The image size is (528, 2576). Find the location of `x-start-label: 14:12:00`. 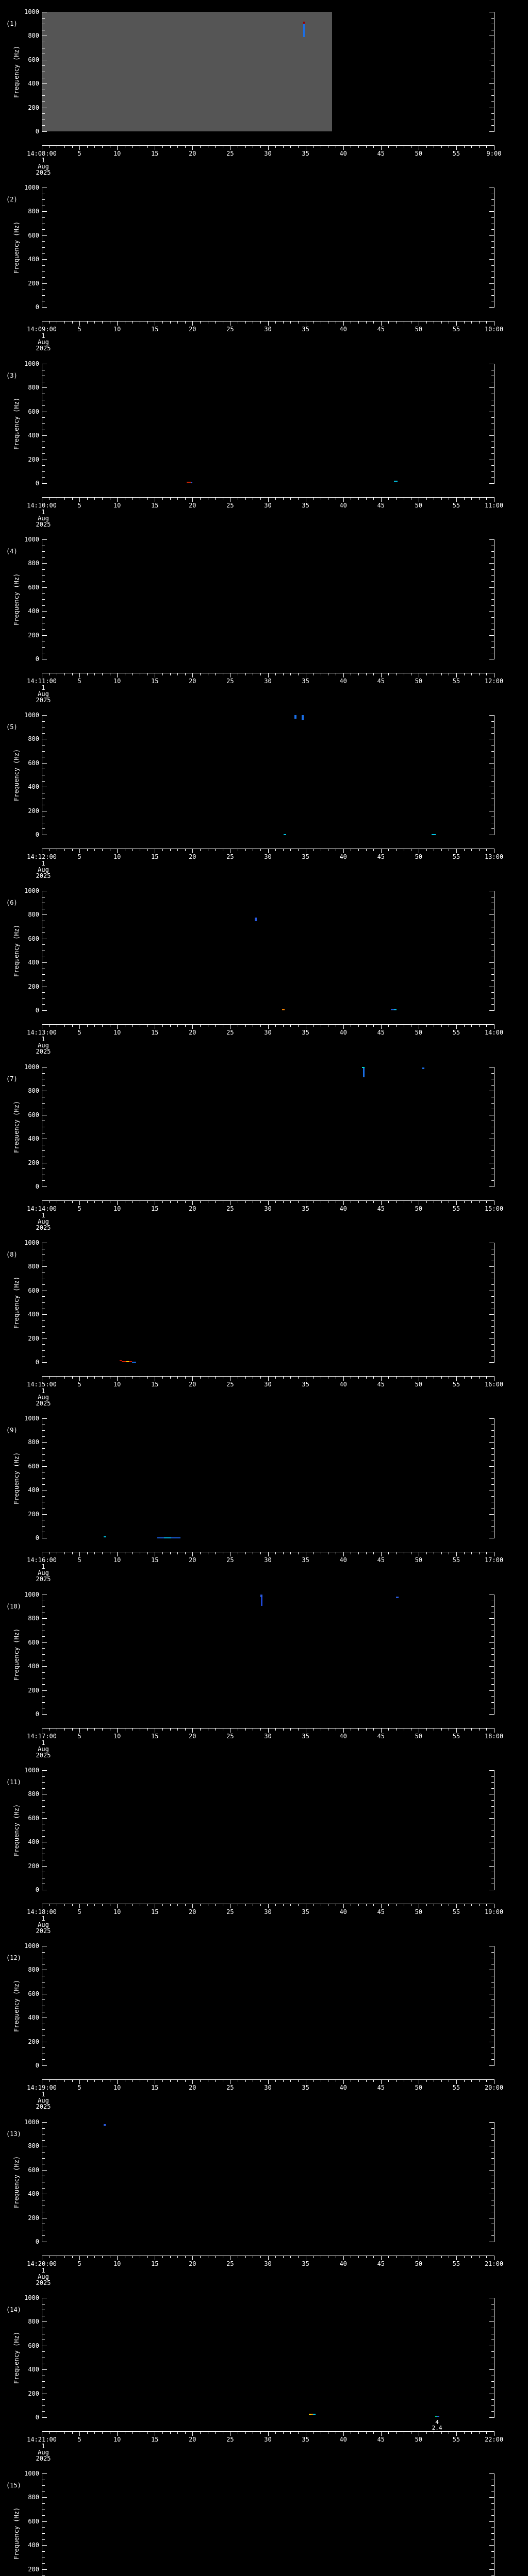

x-start-label: 14:12:00 is located at coordinates (42, 856).